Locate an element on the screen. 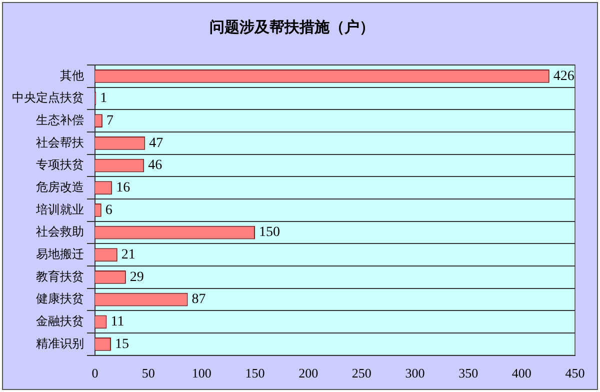  data-label: 29 is located at coordinates (137, 277).